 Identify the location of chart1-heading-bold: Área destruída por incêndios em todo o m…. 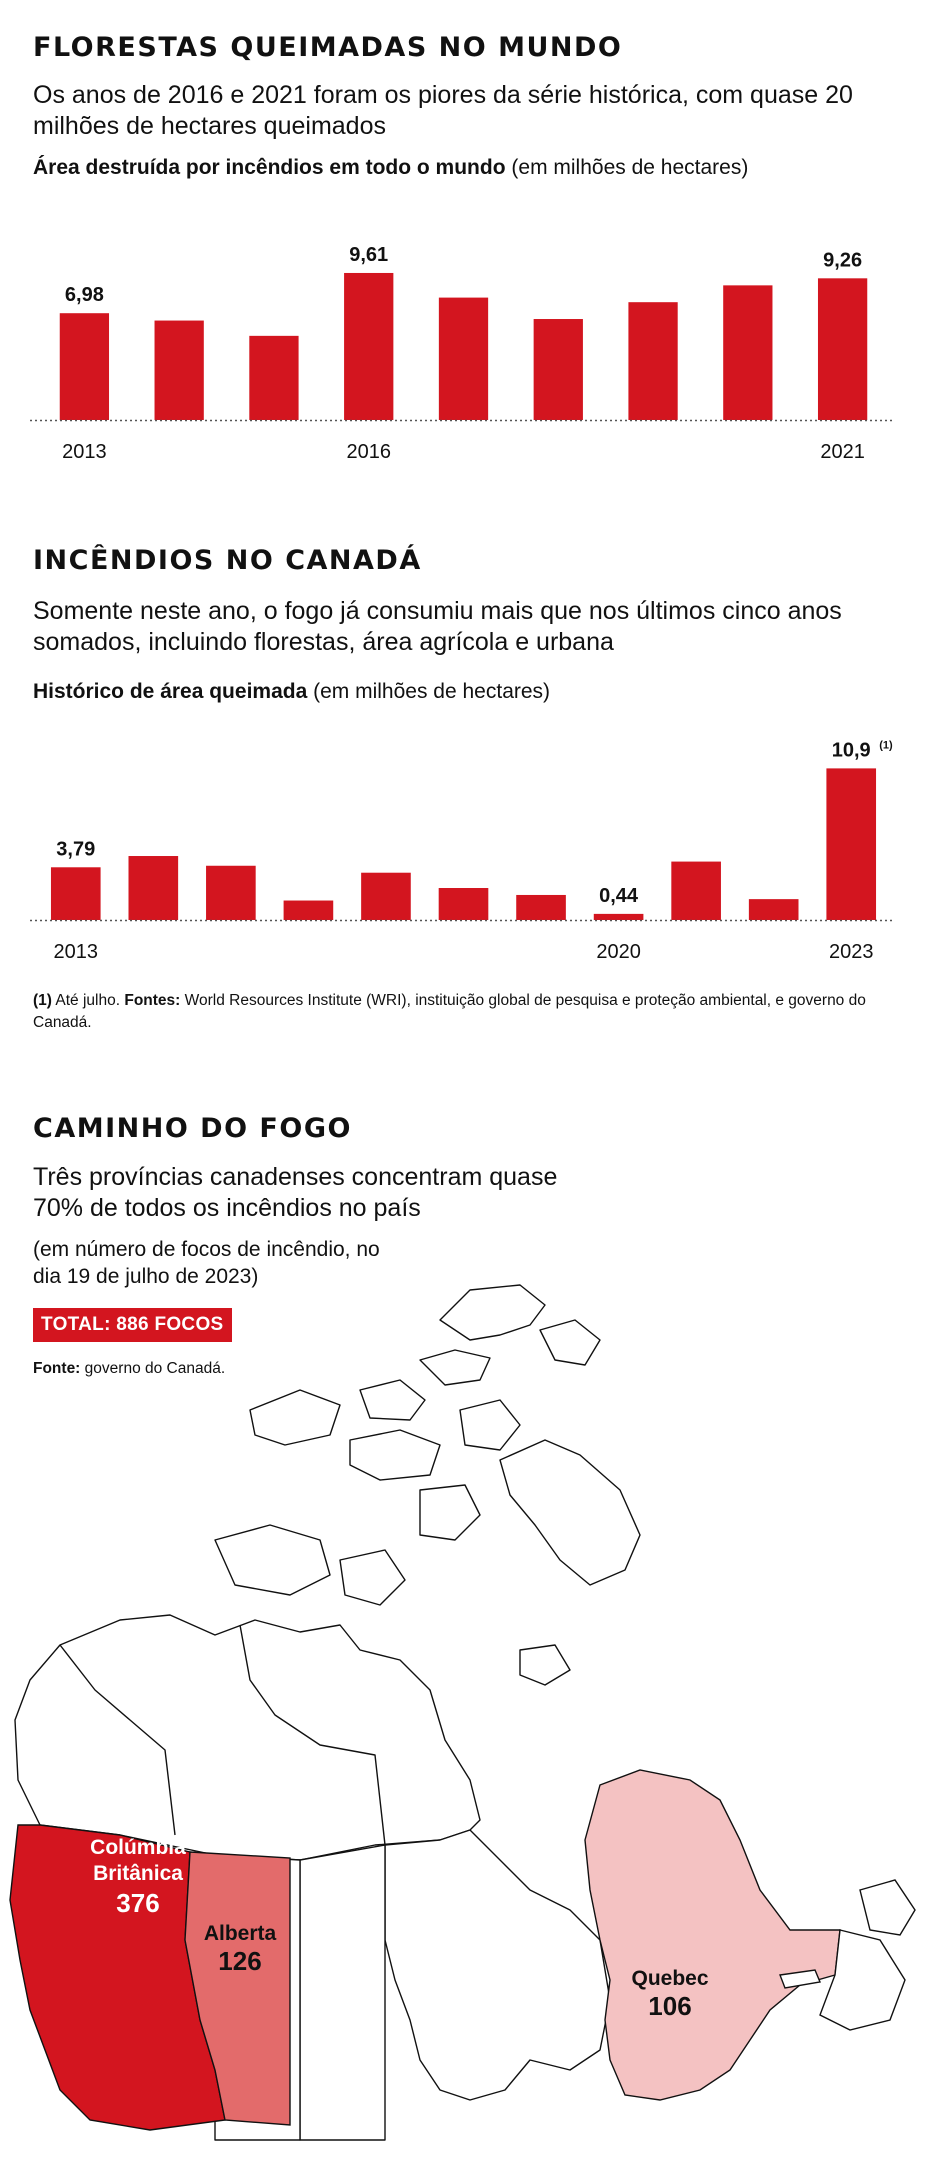
(269, 167).